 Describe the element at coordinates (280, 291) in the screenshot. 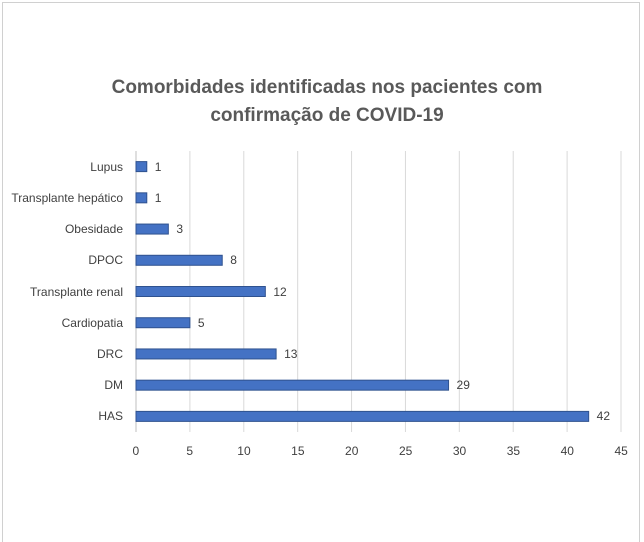

I see `data-label: 12` at that location.